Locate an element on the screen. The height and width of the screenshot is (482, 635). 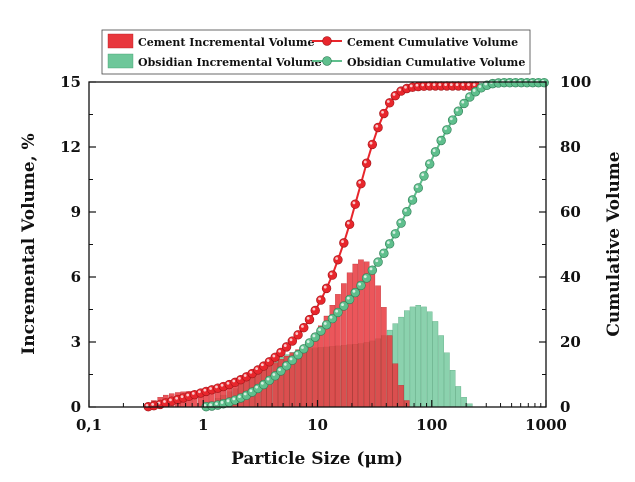
x-tick-label: 1 is located at coordinates (203, 425).